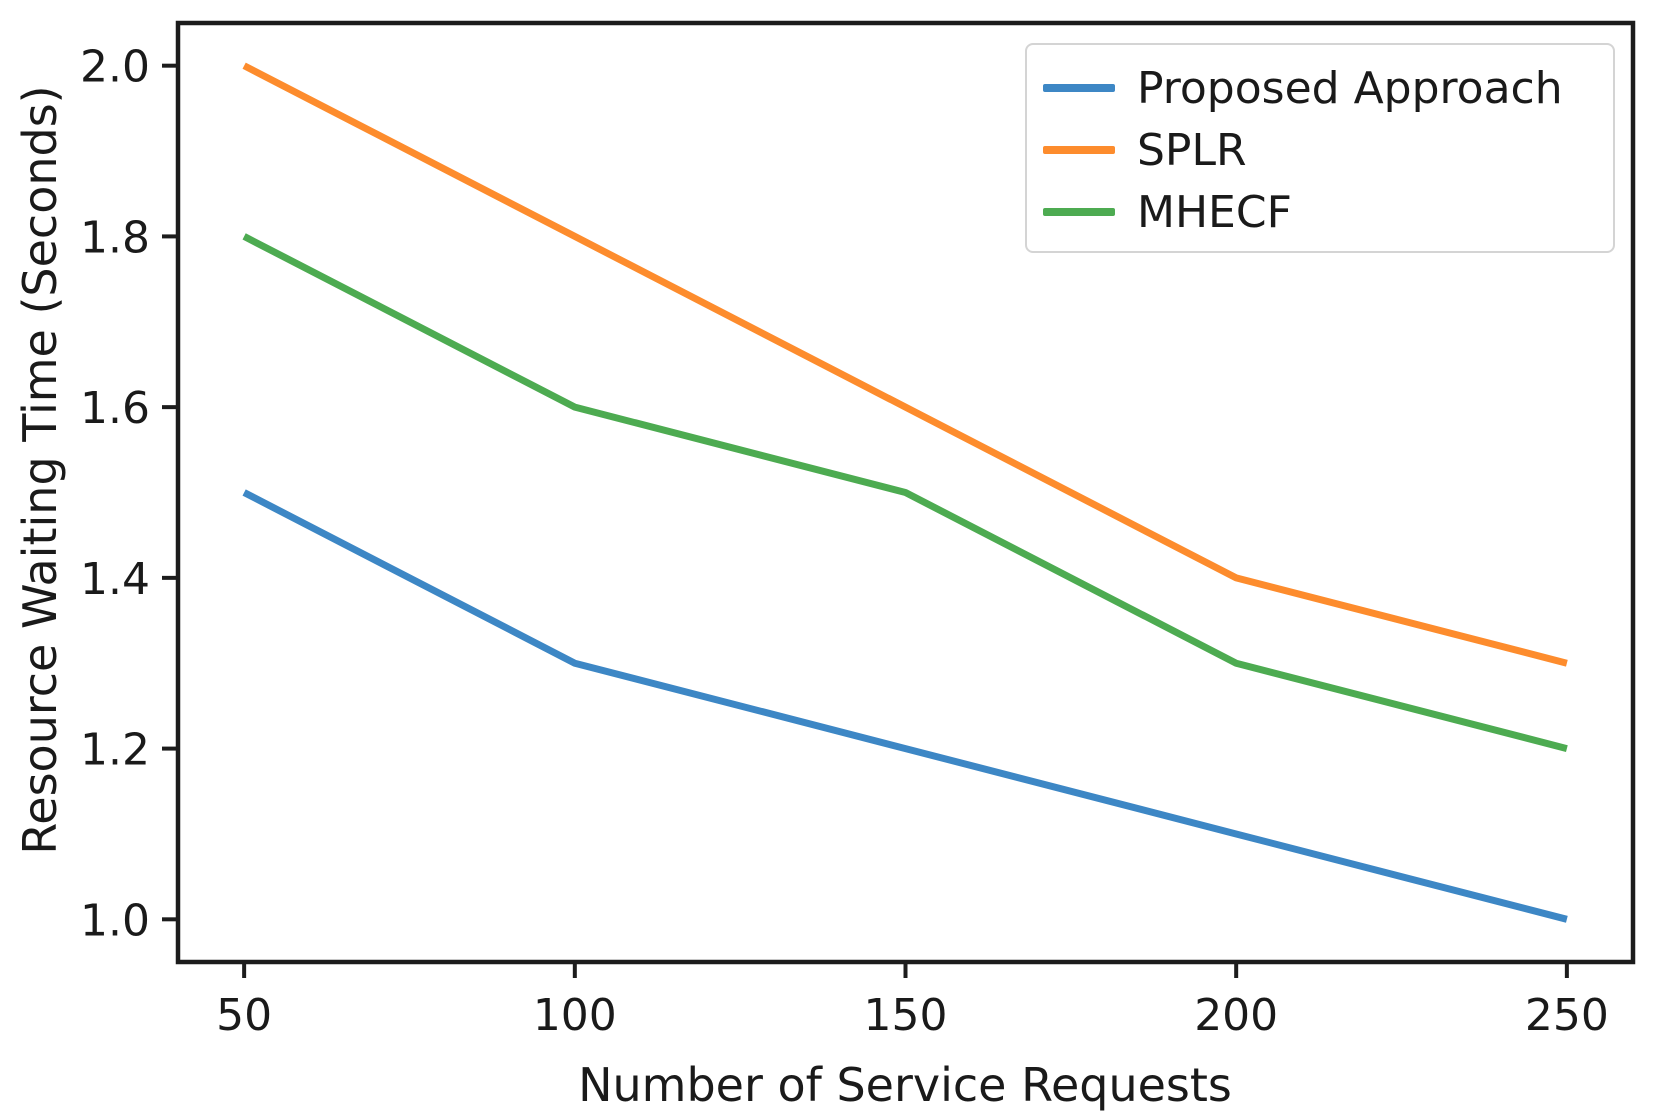 The image size is (1655, 1120). Describe the element at coordinates (1214, 212) in the screenshot. I see `legend-label: MHECF` at that location.